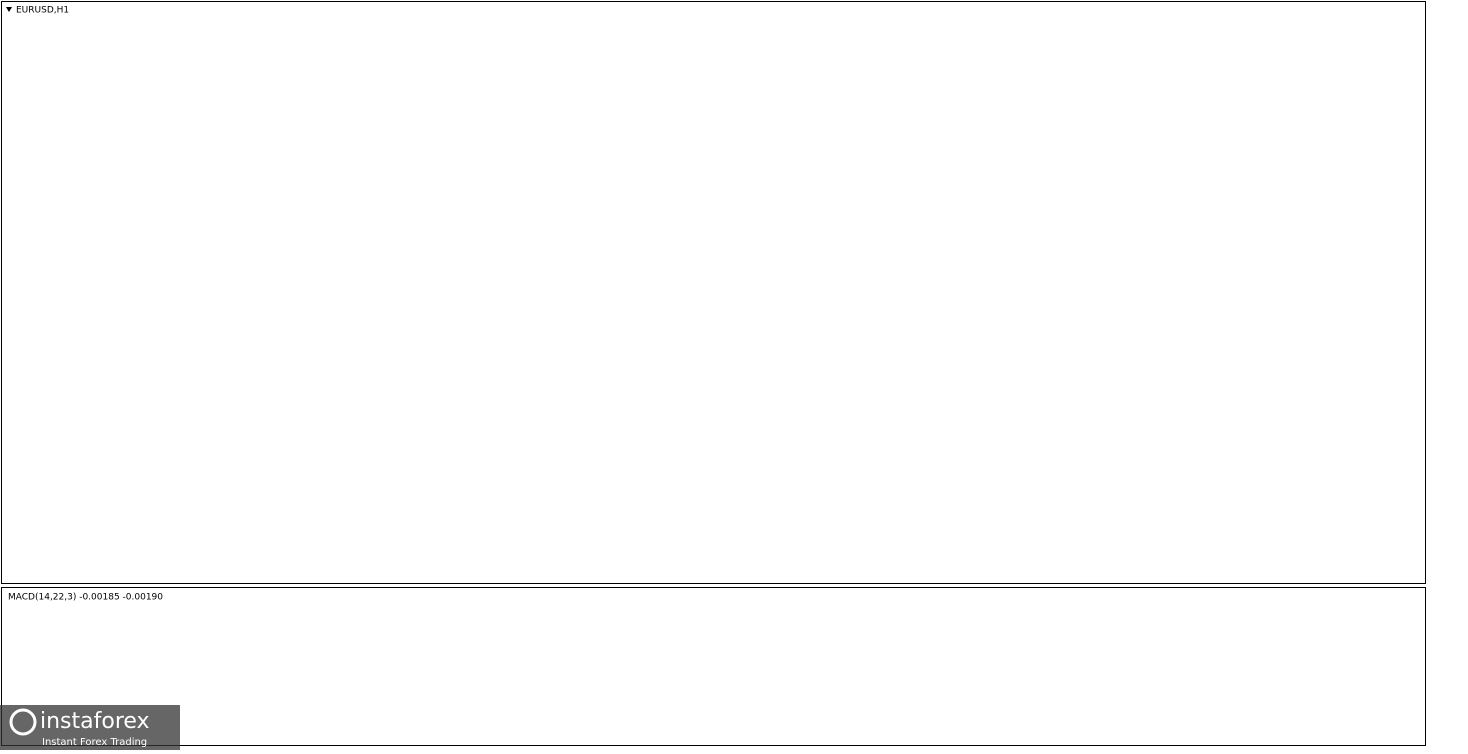  Describe the element at coordinates (85, 598) in the screenshot. I see `macd-label: MACD(14,22,3) -0.00185 -0.00190` at that location.